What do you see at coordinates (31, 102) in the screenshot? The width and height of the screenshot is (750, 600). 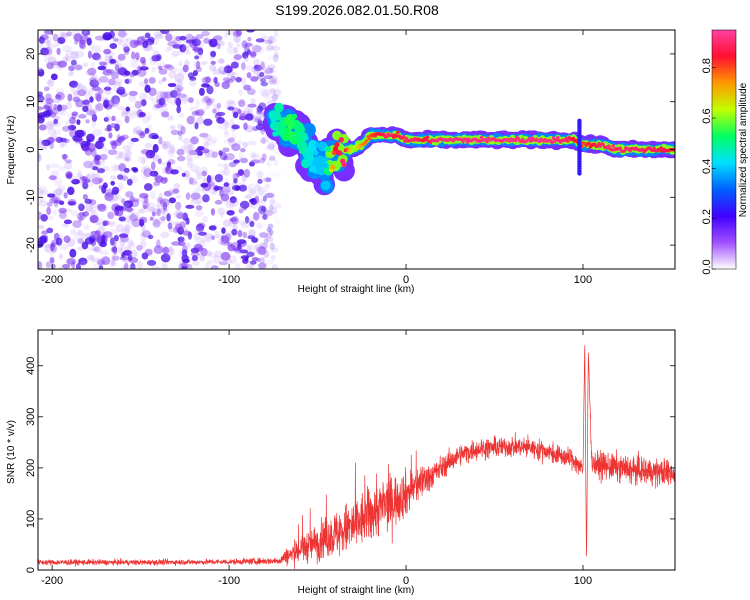 I see `spectrogram-y-tick-label: 10` at bounding box center [31, 102].